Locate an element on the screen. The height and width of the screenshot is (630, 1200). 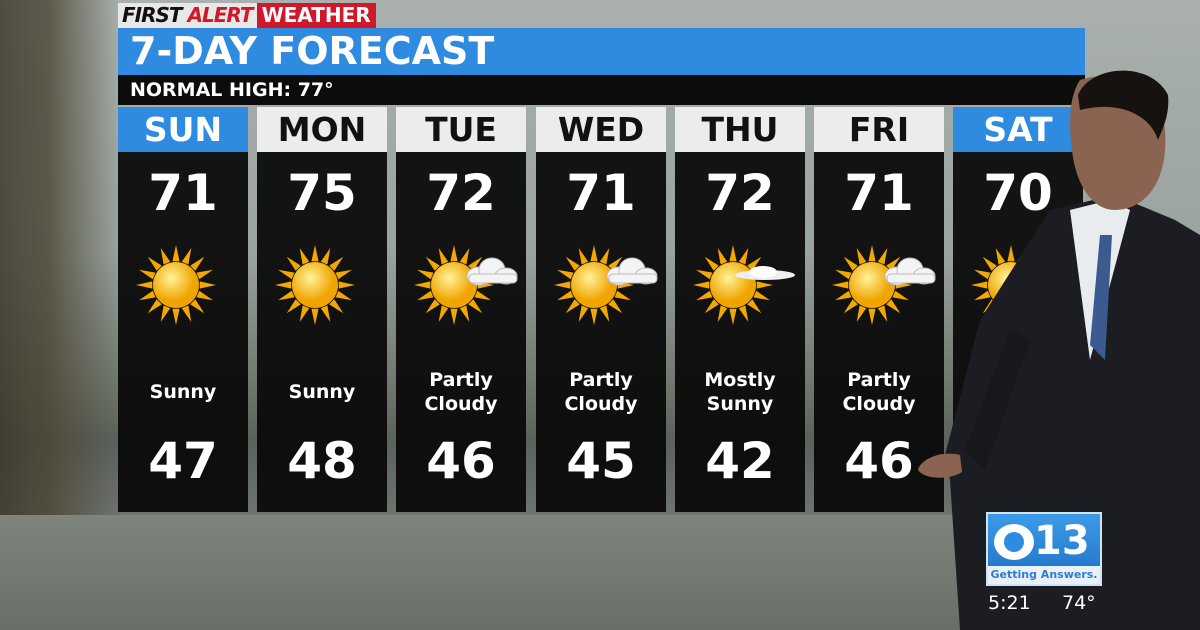
forecast-day-tue: TUE 72 Partly Cloudy 46 is located at coordinates (461, 309).